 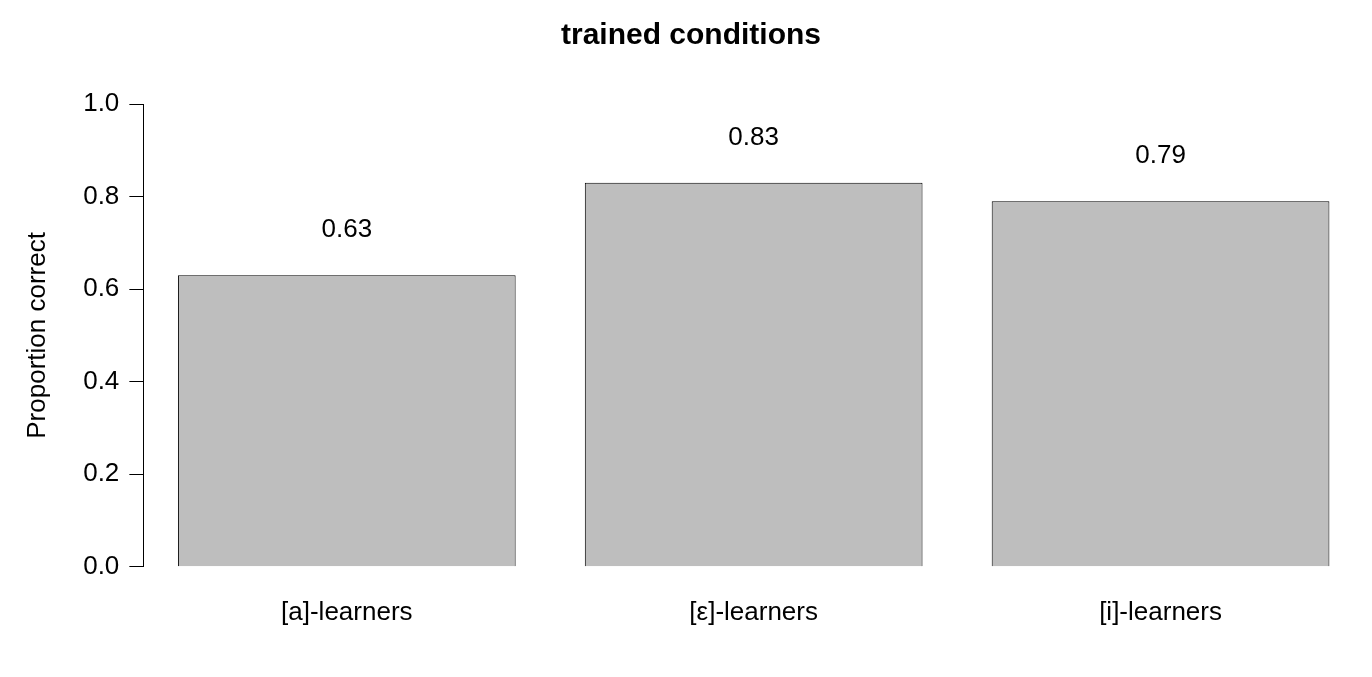 What do you see at coordinates (101, 472) in the screenshot?
I see `y-tick-label: 0.2` at bounding box center [101, 472].